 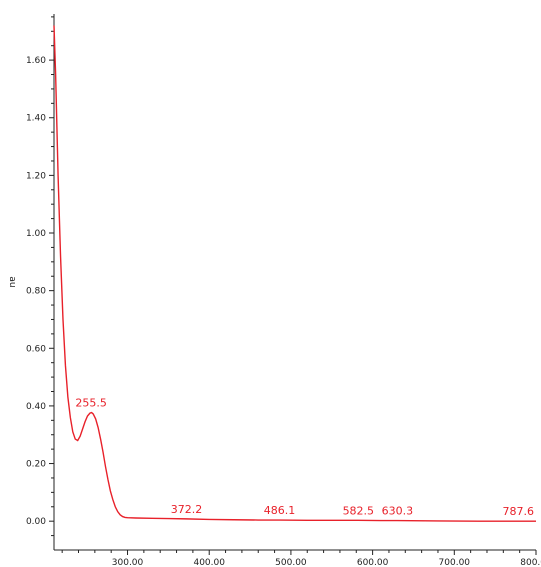 What do you see at coordinates (36, 522) in the screenshot?
I see `y-tick-label: 0.00` at bounding box center [36, 522].